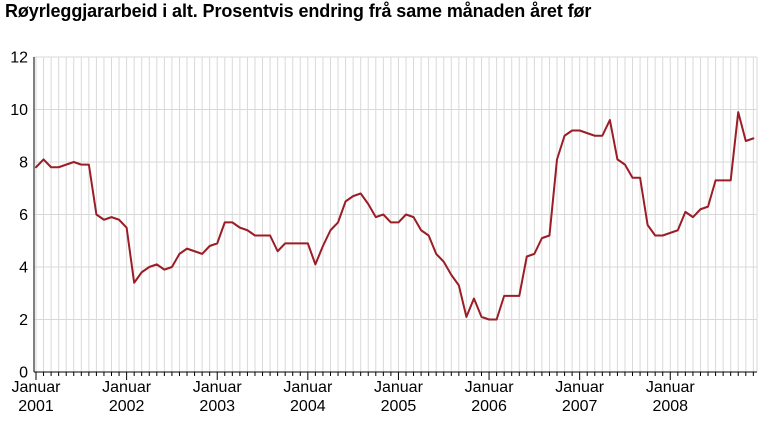 The width and height of the screenshot is (768, 426). What do you see at coordinates (23, 373) in the screenshot?
I see `y-tick-label: 0` at bounding box center [23, 373].